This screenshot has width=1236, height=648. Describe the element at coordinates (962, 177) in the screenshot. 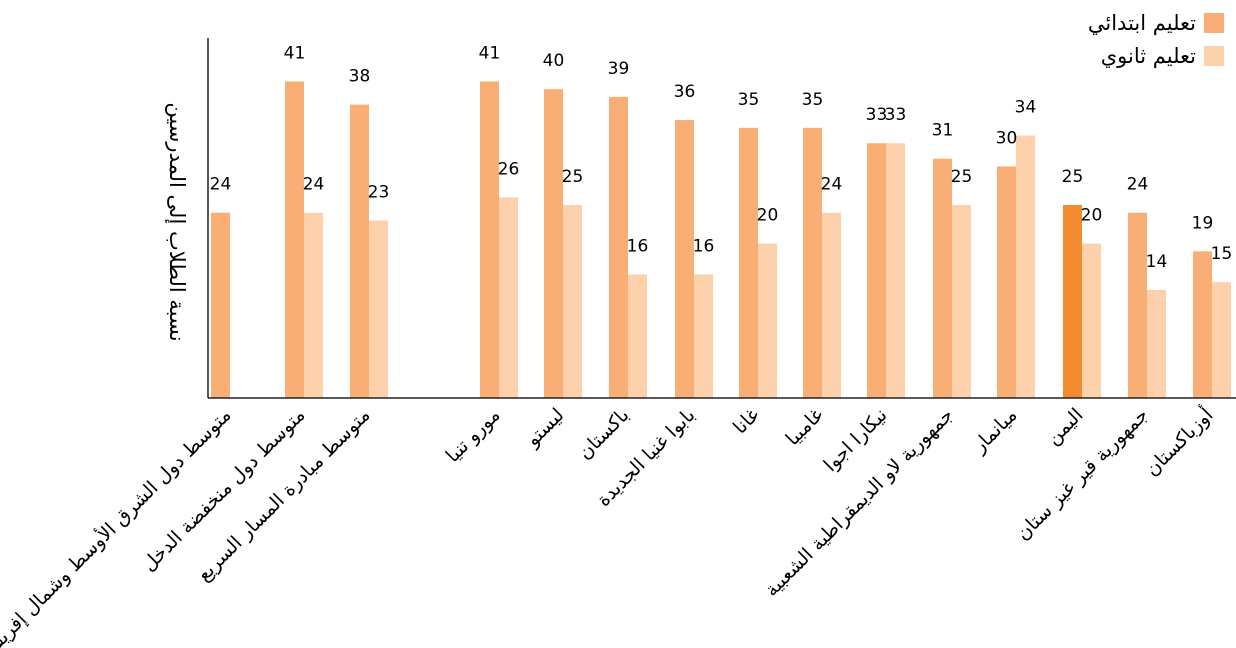

I see `value-label-secondary-10: 25` at that location.